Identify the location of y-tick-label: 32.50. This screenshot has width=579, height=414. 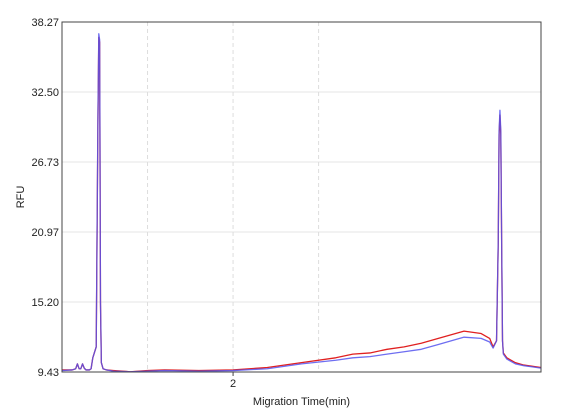
(45, 93).